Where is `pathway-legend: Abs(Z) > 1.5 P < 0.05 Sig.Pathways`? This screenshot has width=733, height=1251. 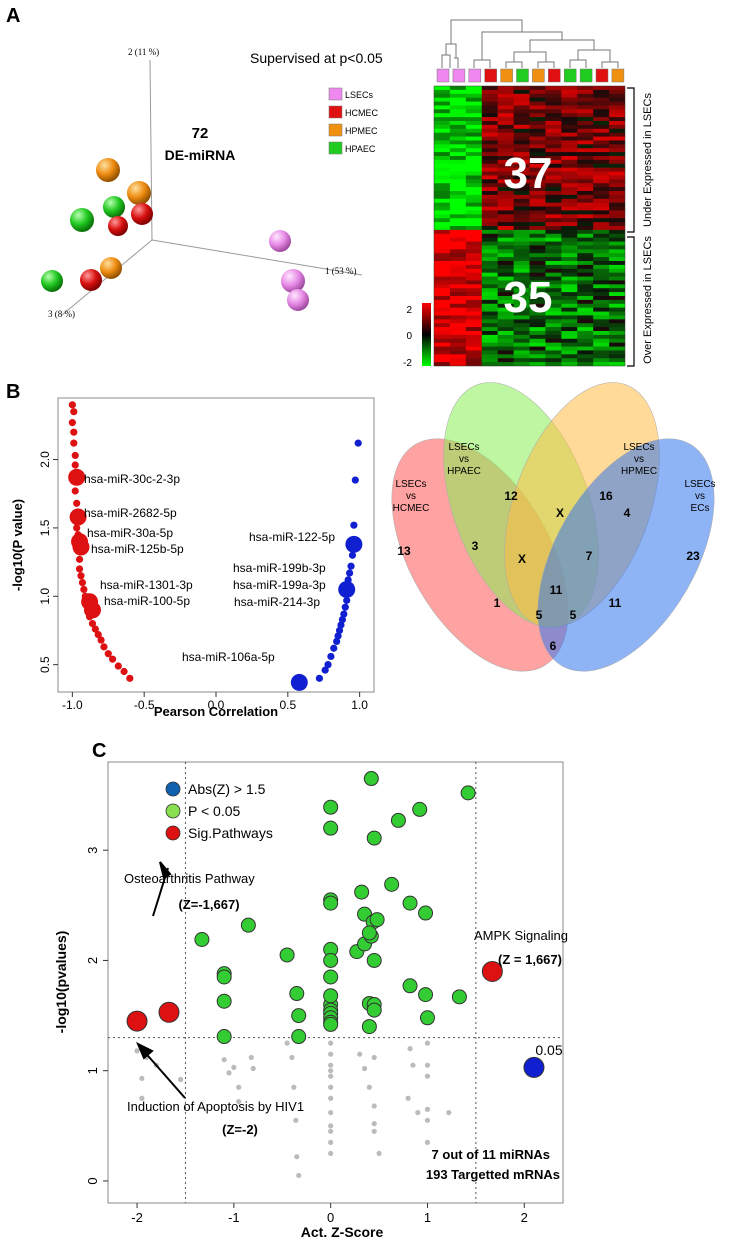 pathway-legend: Abs(Z) > 1.5 P < 0.05 Sig.Pathways is located at coordinates (219, 811).